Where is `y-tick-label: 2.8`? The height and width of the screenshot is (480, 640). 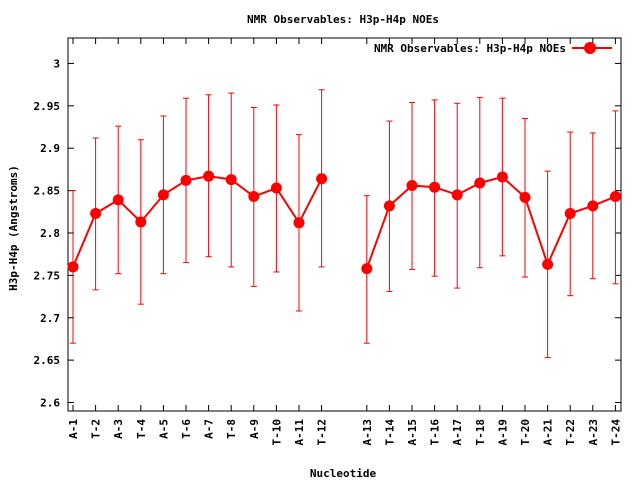
y-tick-label: 2.8 is located at coordinates (50, 233).